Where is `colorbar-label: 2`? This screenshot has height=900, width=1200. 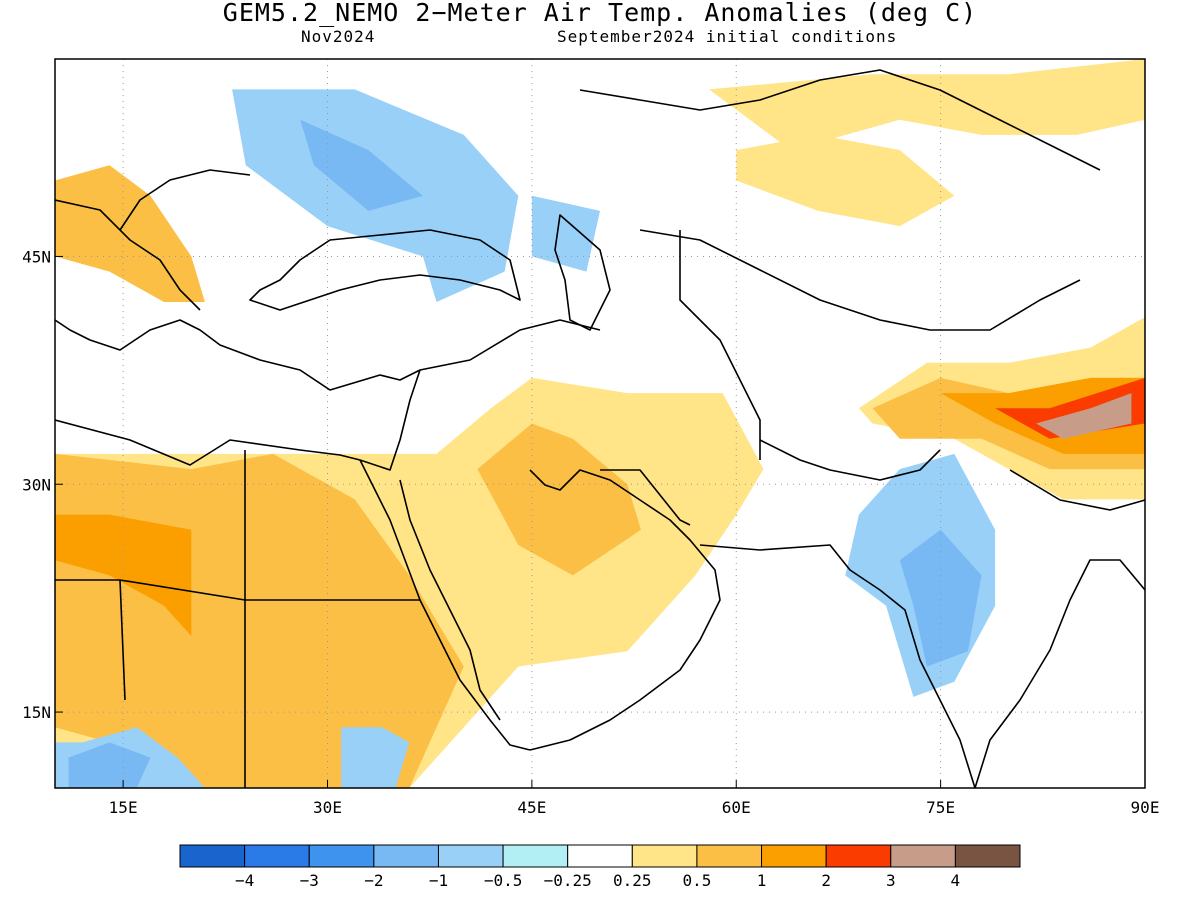 colorbar-label: 2 is located at coordinates (826, 880).